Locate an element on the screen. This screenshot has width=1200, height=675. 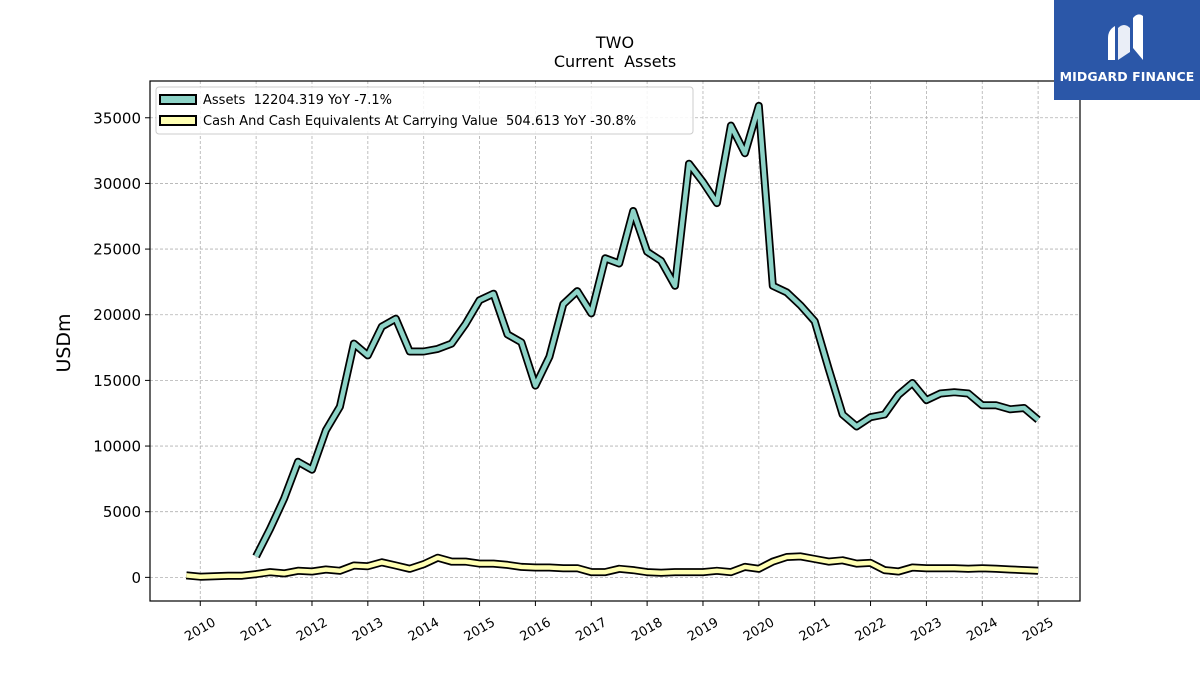
brand-logo: MIDGARD FINANCE is located at coordinates (1127, 50).